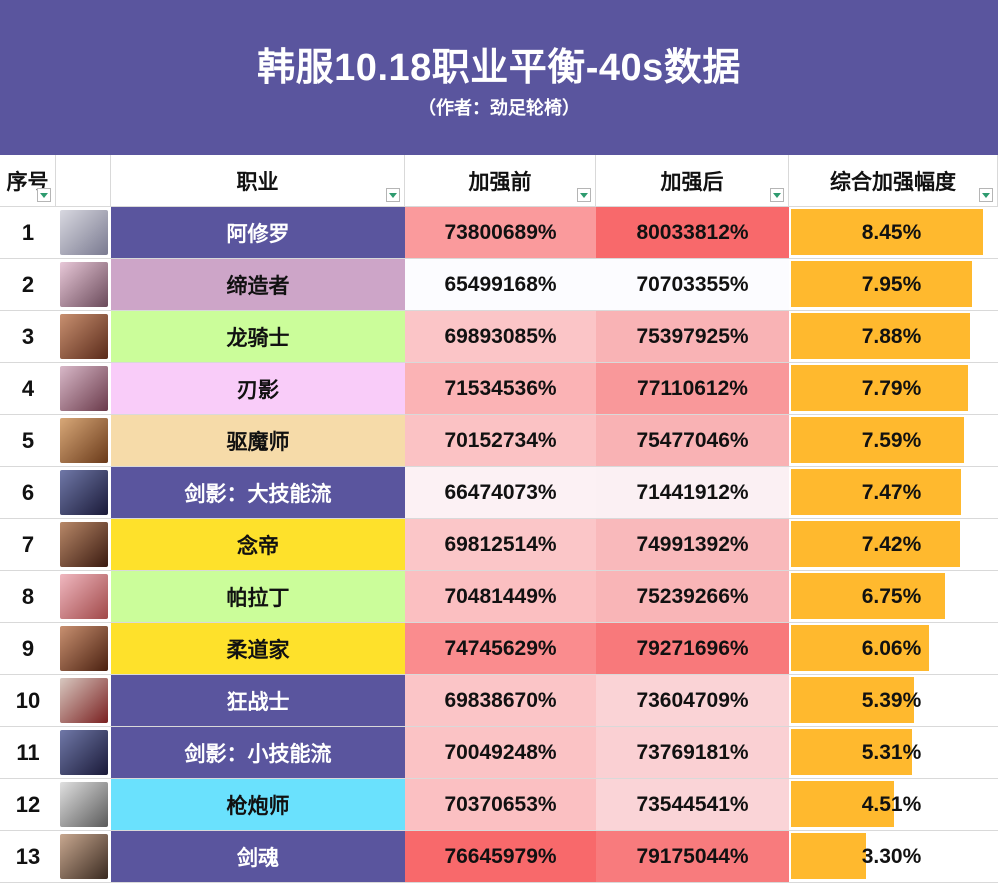 The image size is (998, 883). What do you see at coordinates (500, 284) in the screenshot?
I see `before-value: 65499168%` at bounding box center [500, 284].